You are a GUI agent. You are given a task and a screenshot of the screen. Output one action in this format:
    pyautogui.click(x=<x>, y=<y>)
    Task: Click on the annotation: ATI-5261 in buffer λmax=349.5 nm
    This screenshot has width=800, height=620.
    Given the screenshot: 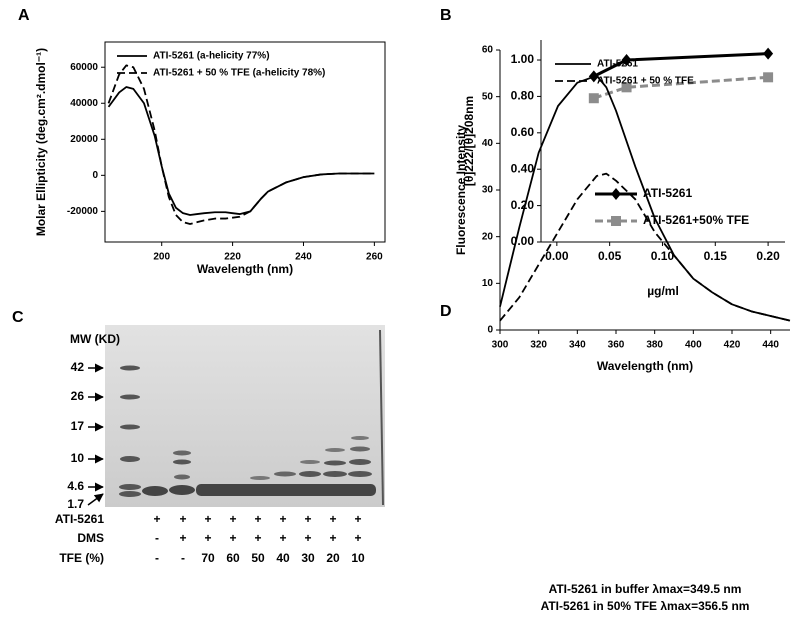 What is the action you would take?
    pyautogui.click(x=645, y=589)
    